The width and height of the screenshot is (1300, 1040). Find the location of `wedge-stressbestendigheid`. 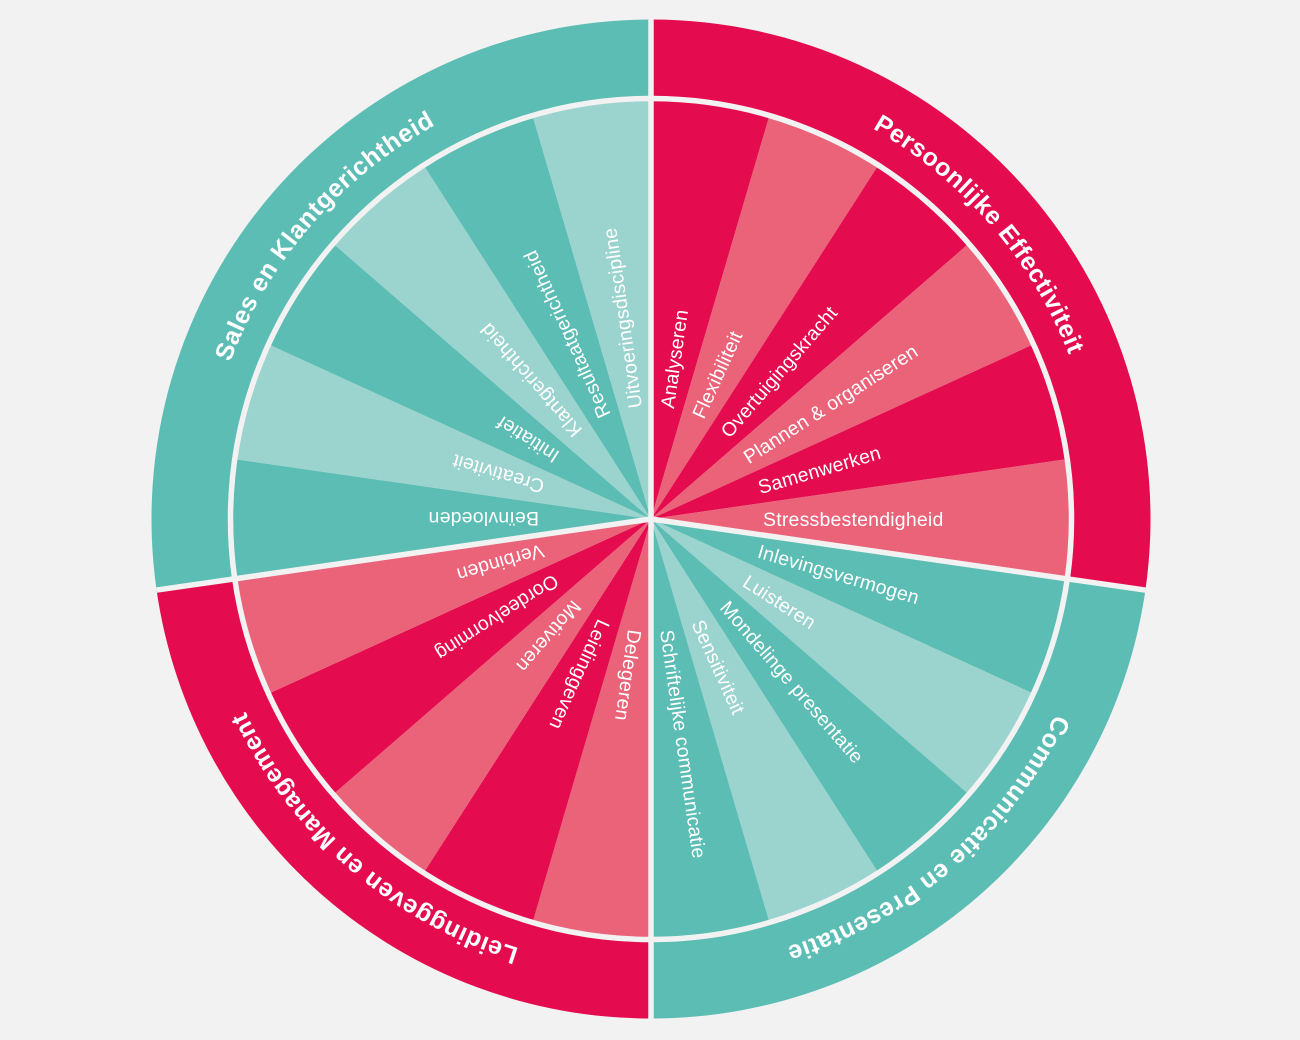

wedge-stressbestendigheid is located at coordinates (862, 519).